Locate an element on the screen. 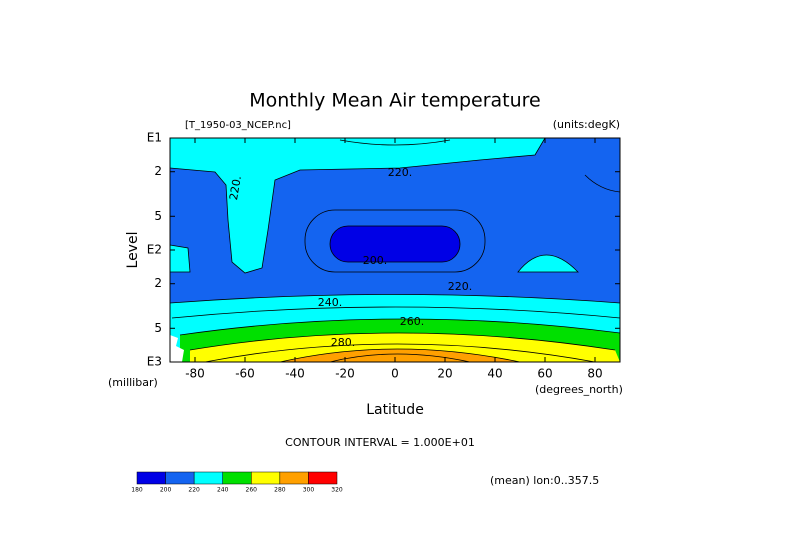  x-tick-label: -80 is located at coordinates (195, 374).